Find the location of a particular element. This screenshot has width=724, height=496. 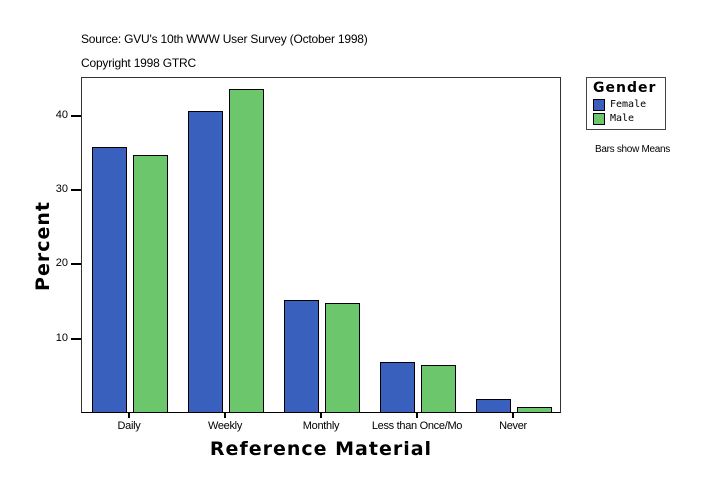

bar-male-never is located at coordinates (534, 409).